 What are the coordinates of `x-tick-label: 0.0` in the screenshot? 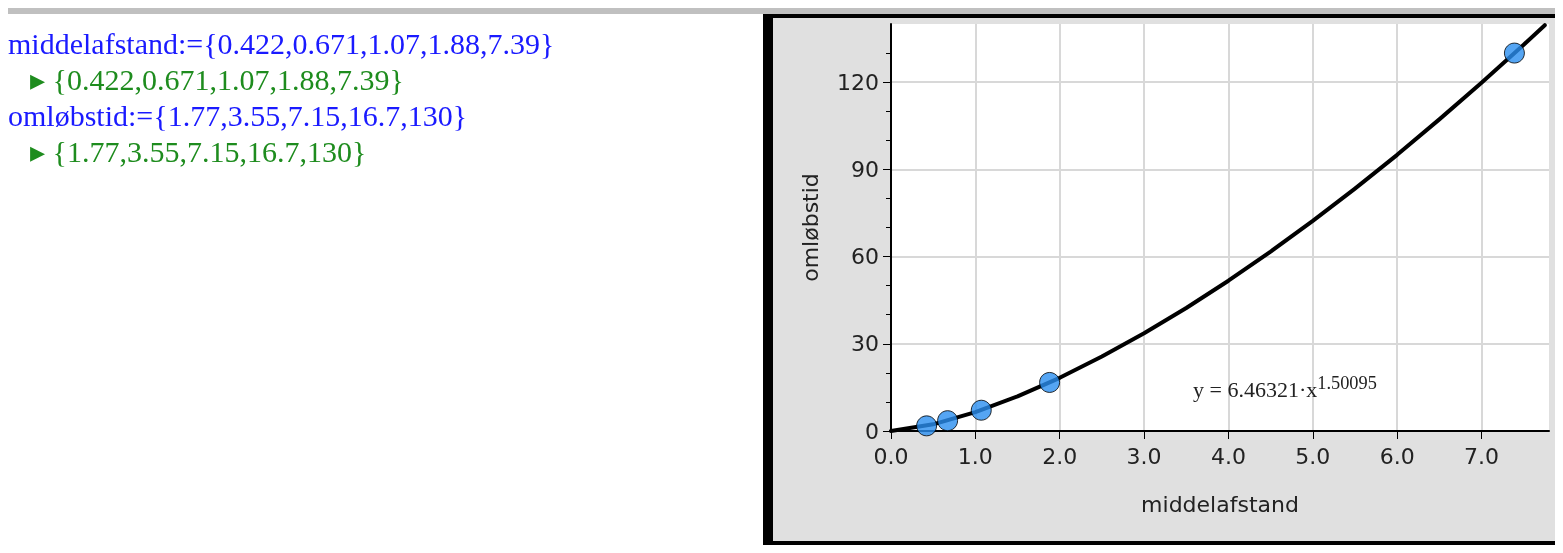 It's located at (891, 456).